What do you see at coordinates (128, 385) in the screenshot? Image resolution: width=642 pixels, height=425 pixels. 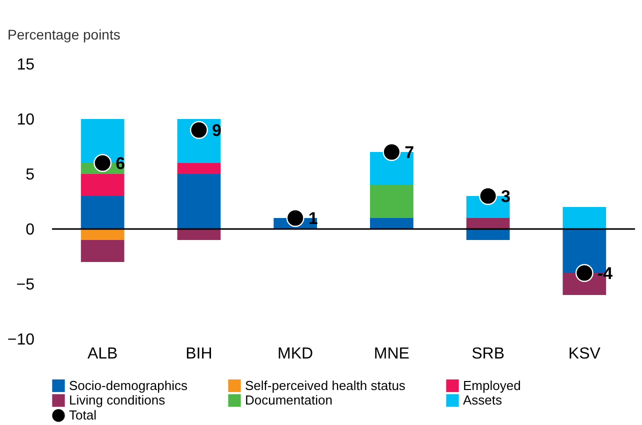 I see `legend-label: Socio-demographics` at bounding box center [128, 385].